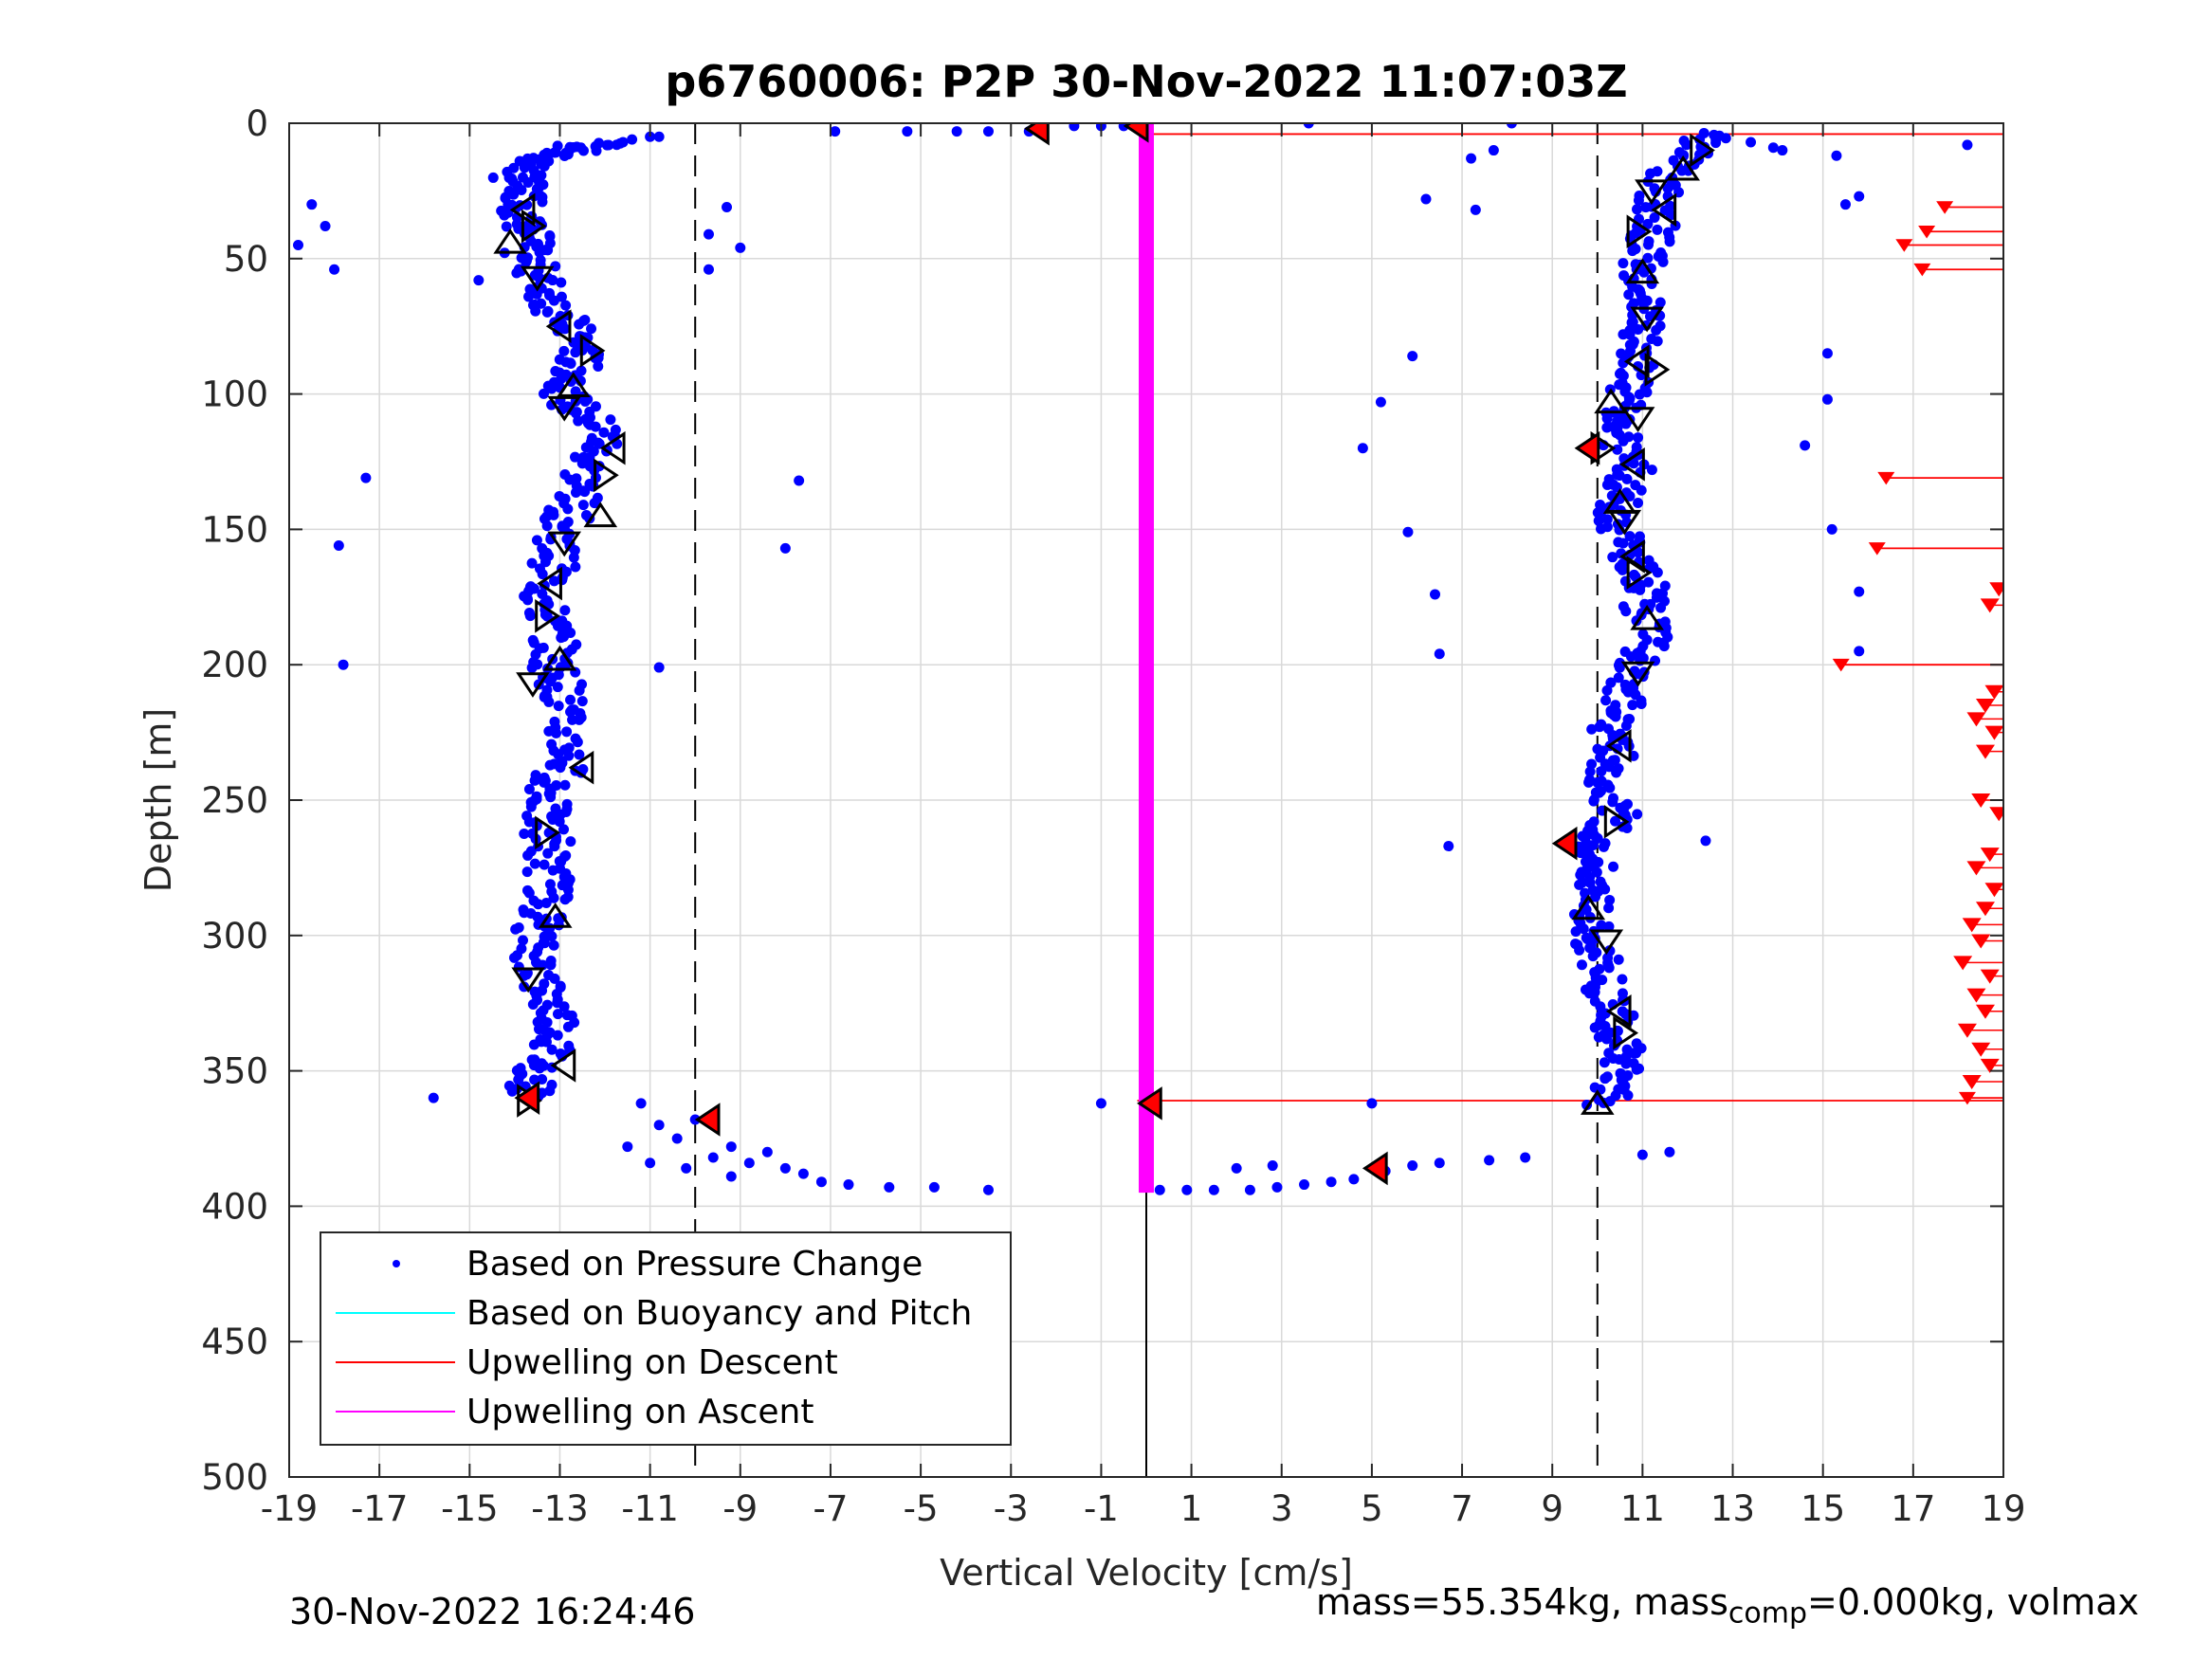  Describe the element at coordinates (1913, 1508) in the screenshot. I see `x-tick-label: 17` at that location.